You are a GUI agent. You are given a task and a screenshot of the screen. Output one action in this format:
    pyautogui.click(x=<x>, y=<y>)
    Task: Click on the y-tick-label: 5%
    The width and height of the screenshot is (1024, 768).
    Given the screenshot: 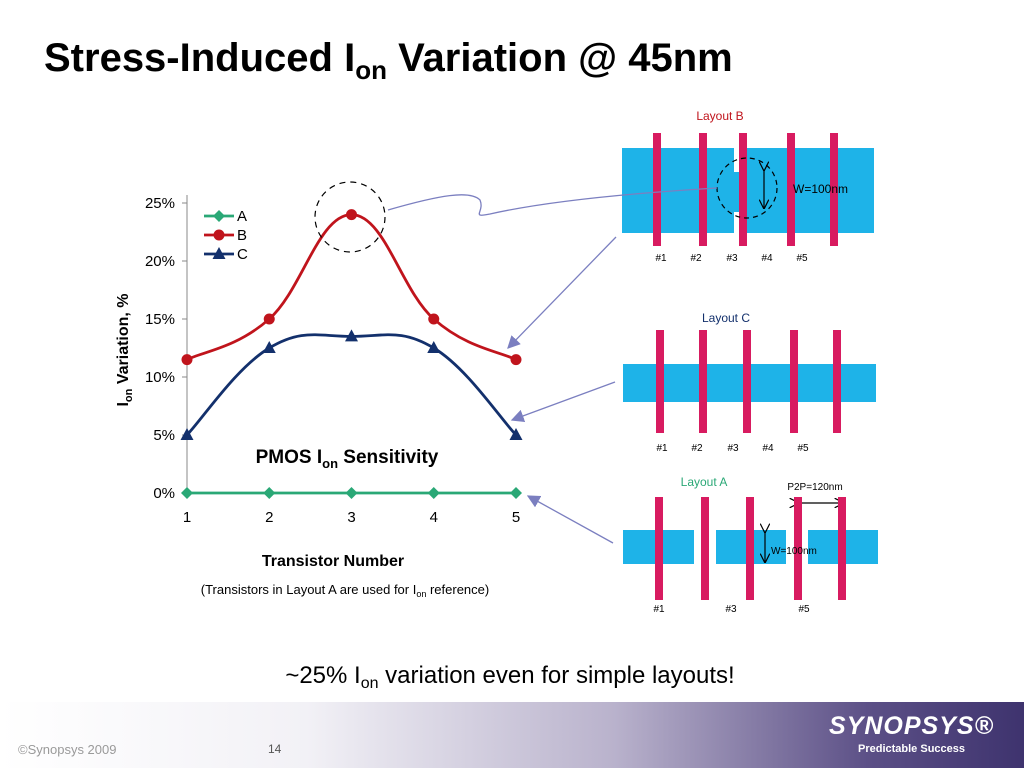 What is the action you would take?
    pyautogui.click(x=164, y=435)
    